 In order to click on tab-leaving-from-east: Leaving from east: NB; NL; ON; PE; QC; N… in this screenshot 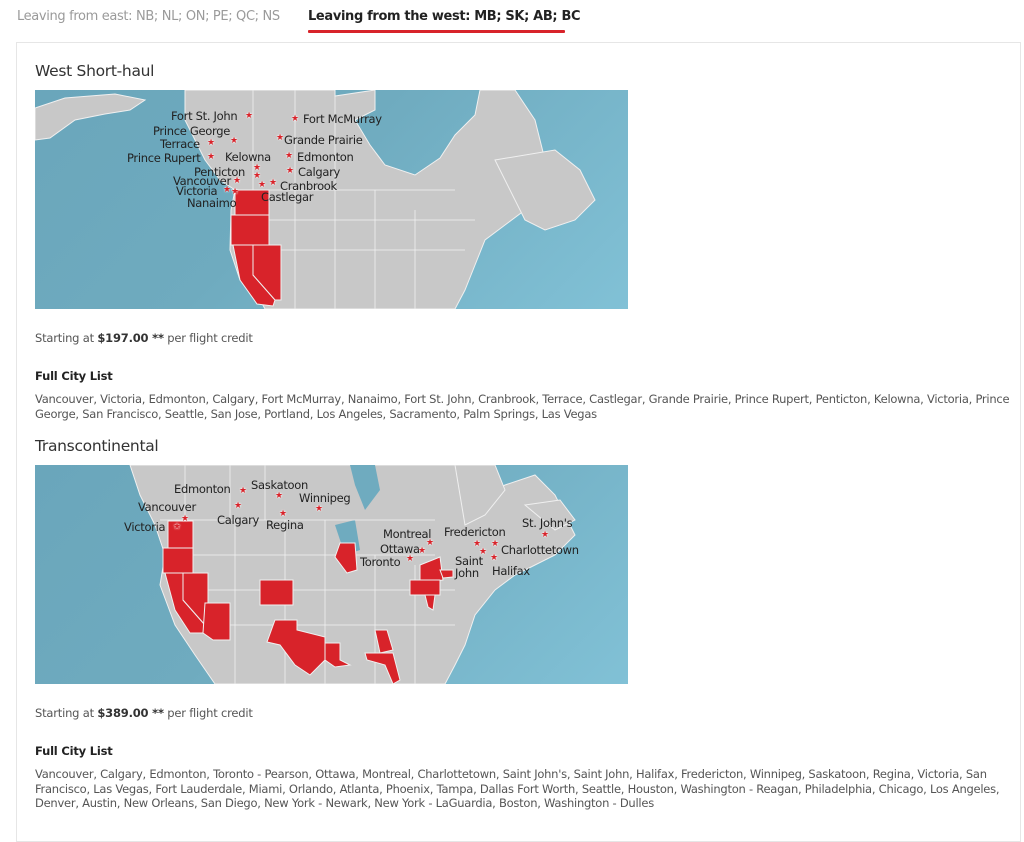, I will do `click(148, 16)`.